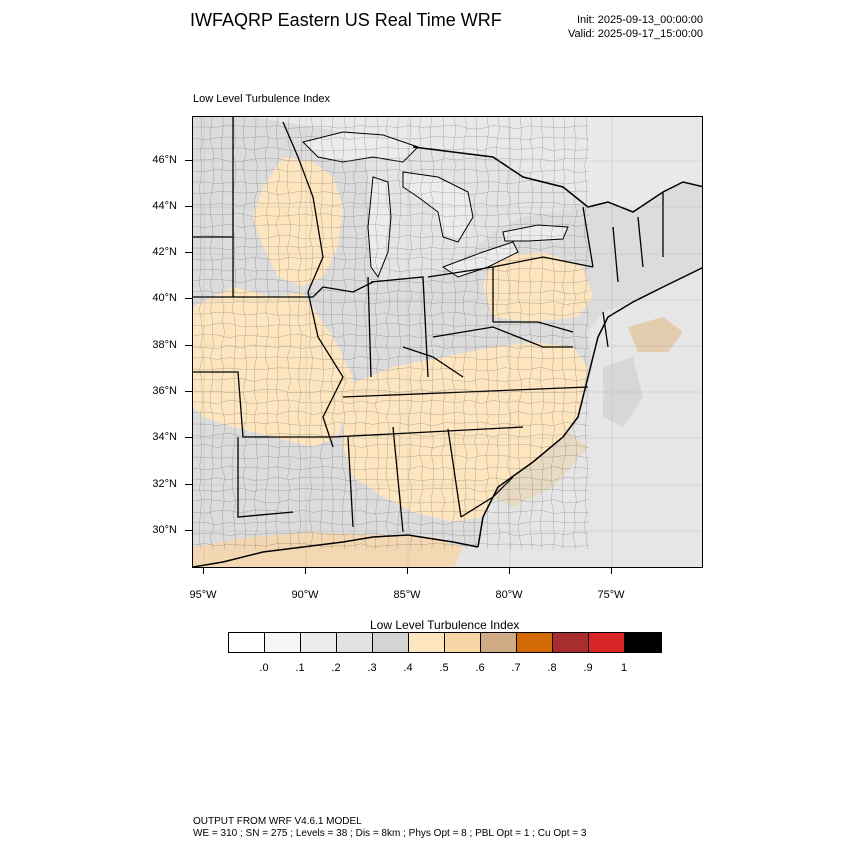 Image resolution: width=850 pixels, height=850 pixels. I want to click on ocean-tan-band, so click(540, 467).